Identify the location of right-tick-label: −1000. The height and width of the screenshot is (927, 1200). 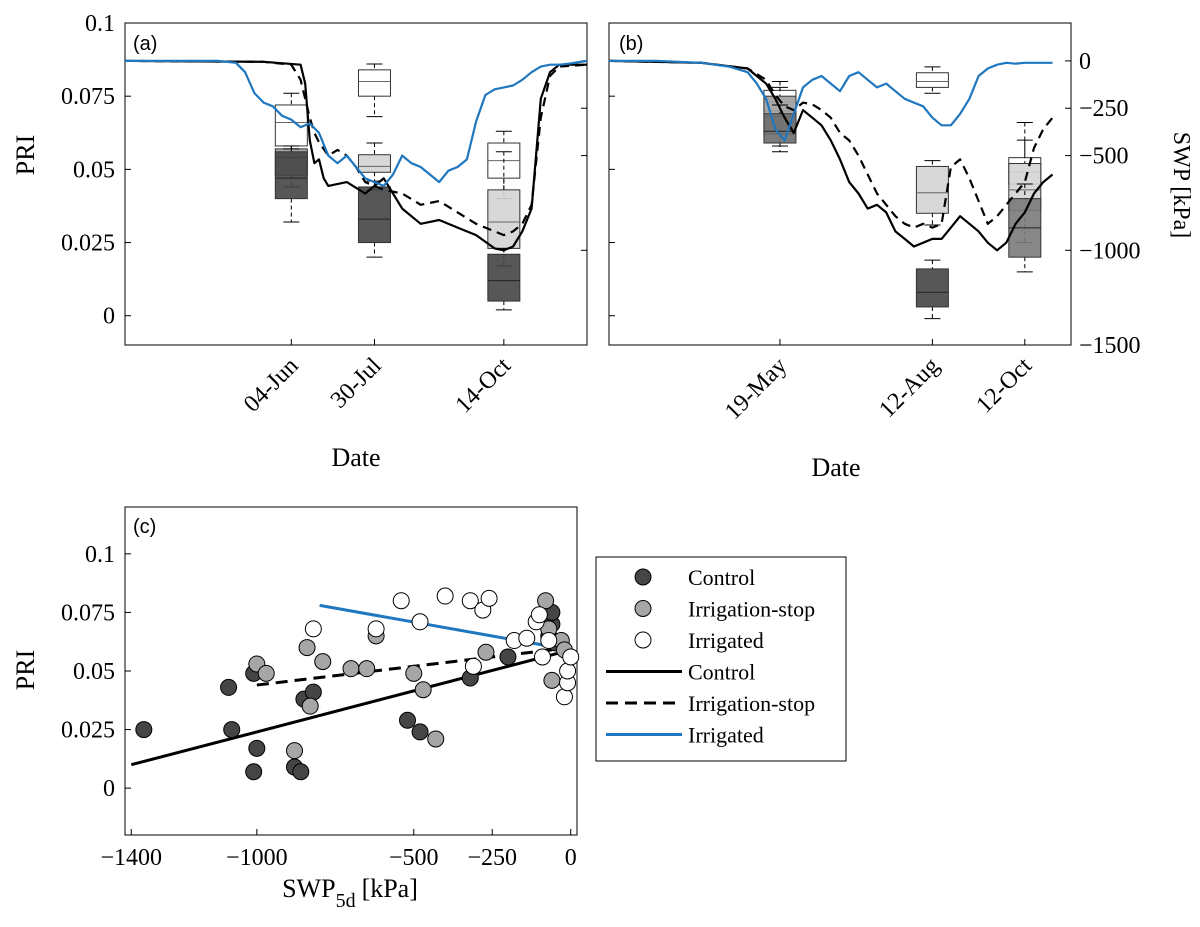
(1110, 251).